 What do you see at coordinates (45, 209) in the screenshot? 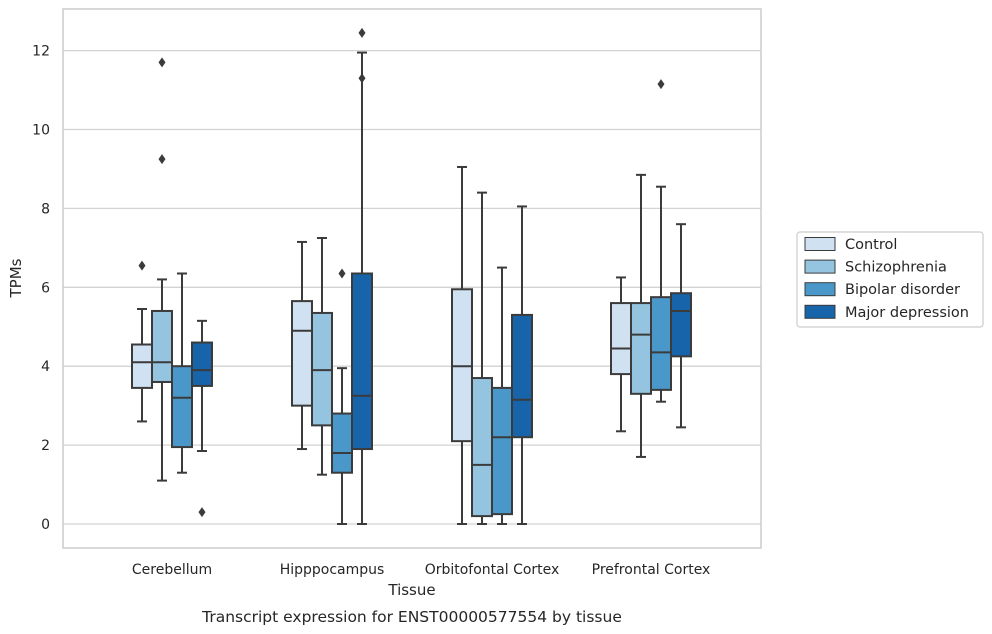
I see `y-tick-label: 8` at bounding box center [45, 209].